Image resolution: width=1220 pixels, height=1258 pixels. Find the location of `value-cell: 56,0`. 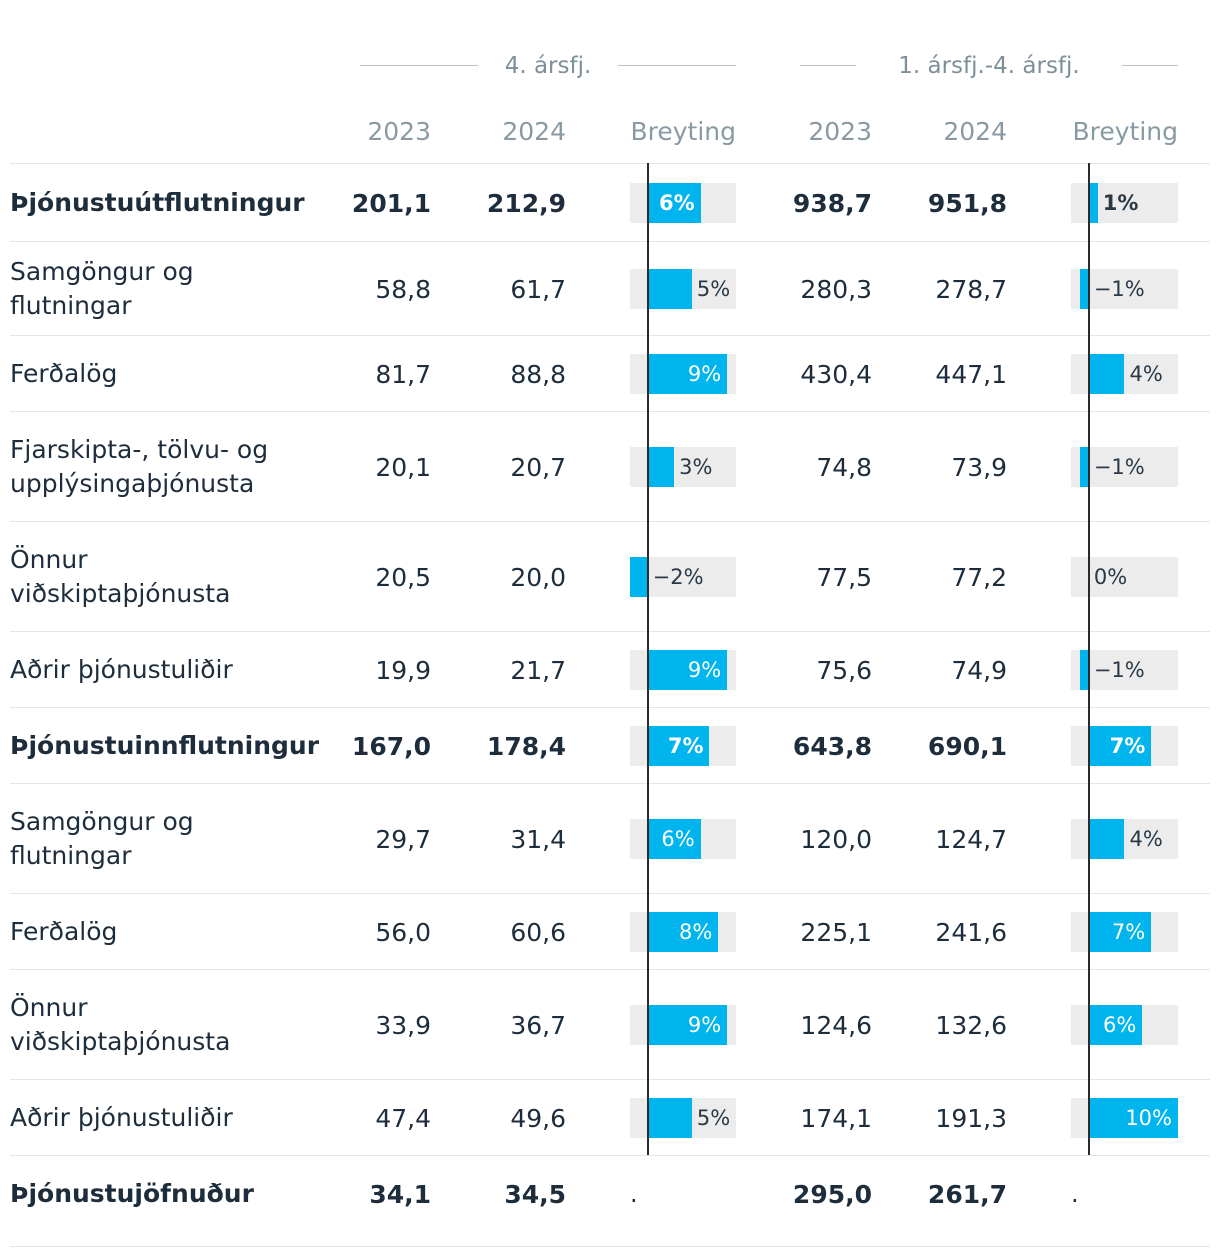

value-cell: 56,0 is located at coordinates (403, 932).